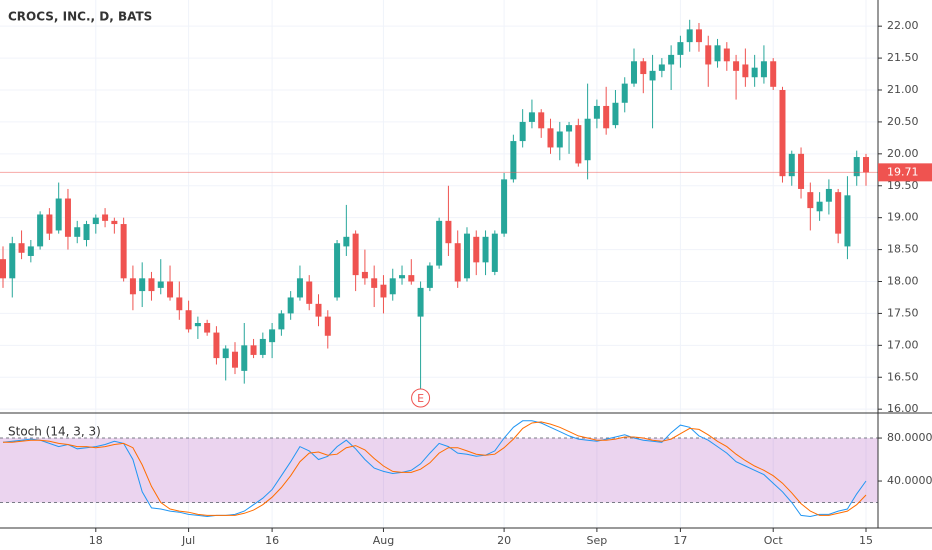  What do you see at coordinates (383, 540) in the screenshot?
I see `x-tick-label: Aug` at bounding box center [383, 540].